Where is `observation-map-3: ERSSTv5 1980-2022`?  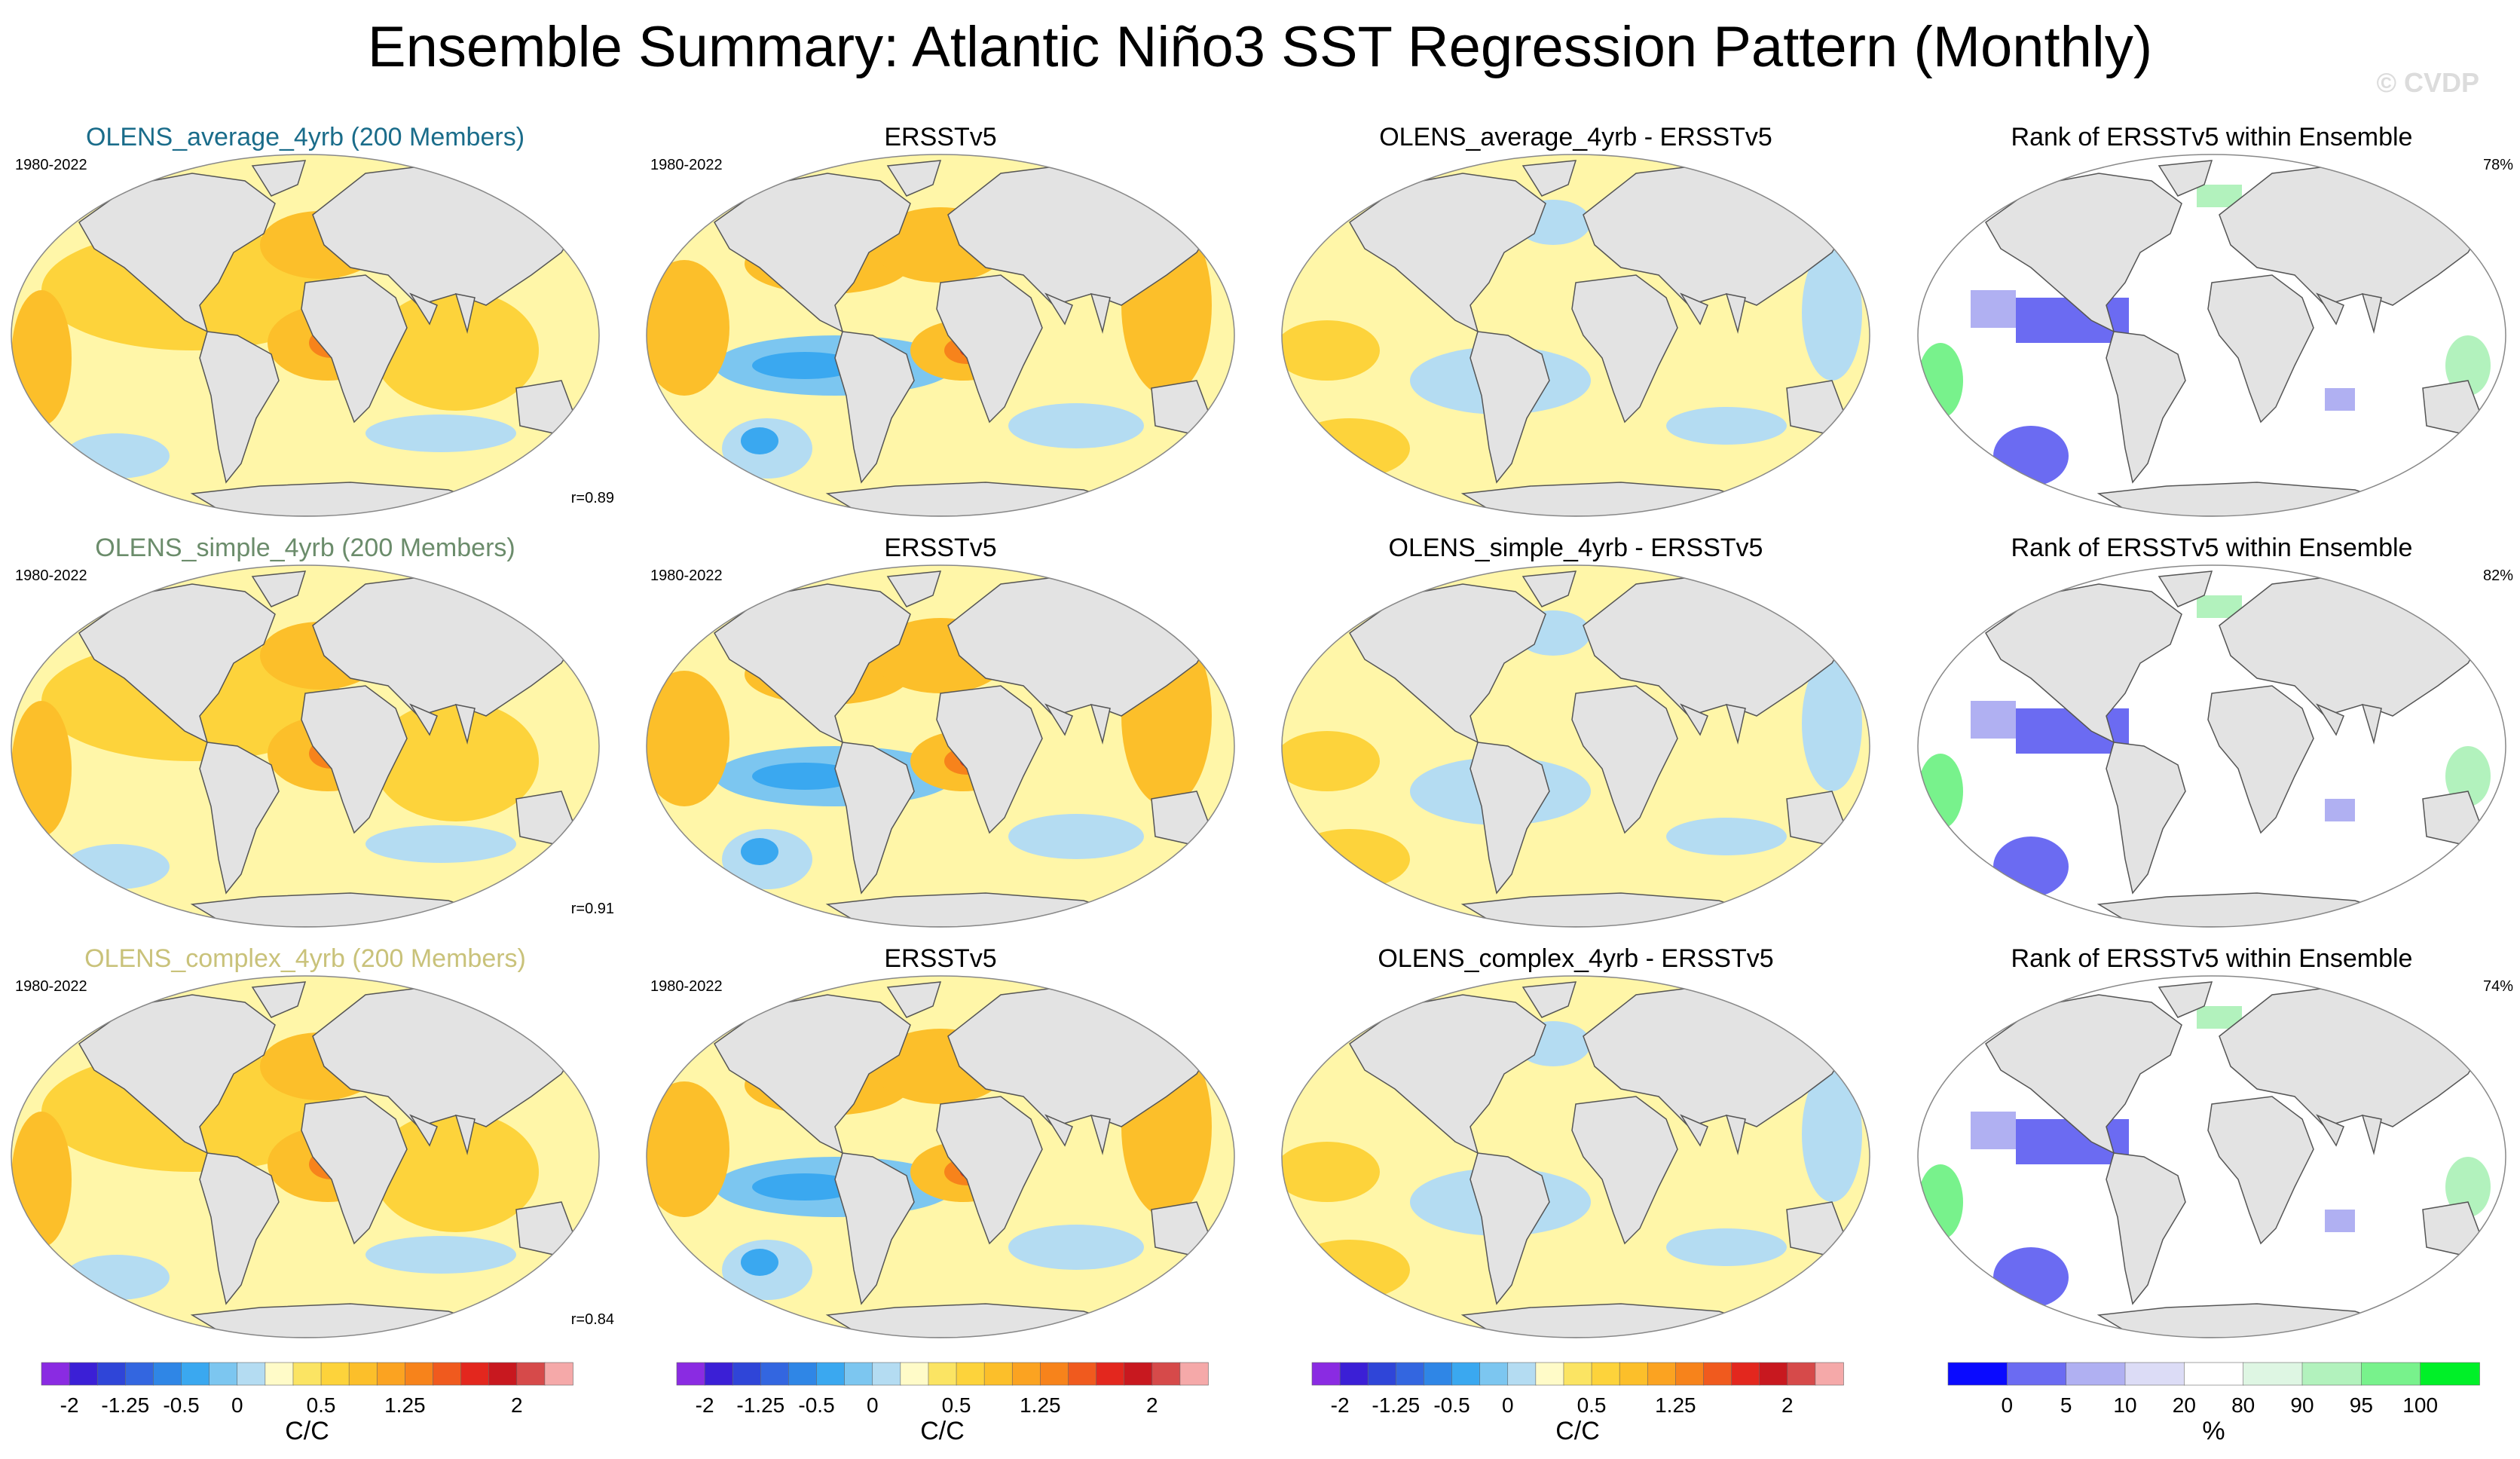 observation-map-3: ERSSTv5 1980-2022 is located at coordinates (940, 1141).